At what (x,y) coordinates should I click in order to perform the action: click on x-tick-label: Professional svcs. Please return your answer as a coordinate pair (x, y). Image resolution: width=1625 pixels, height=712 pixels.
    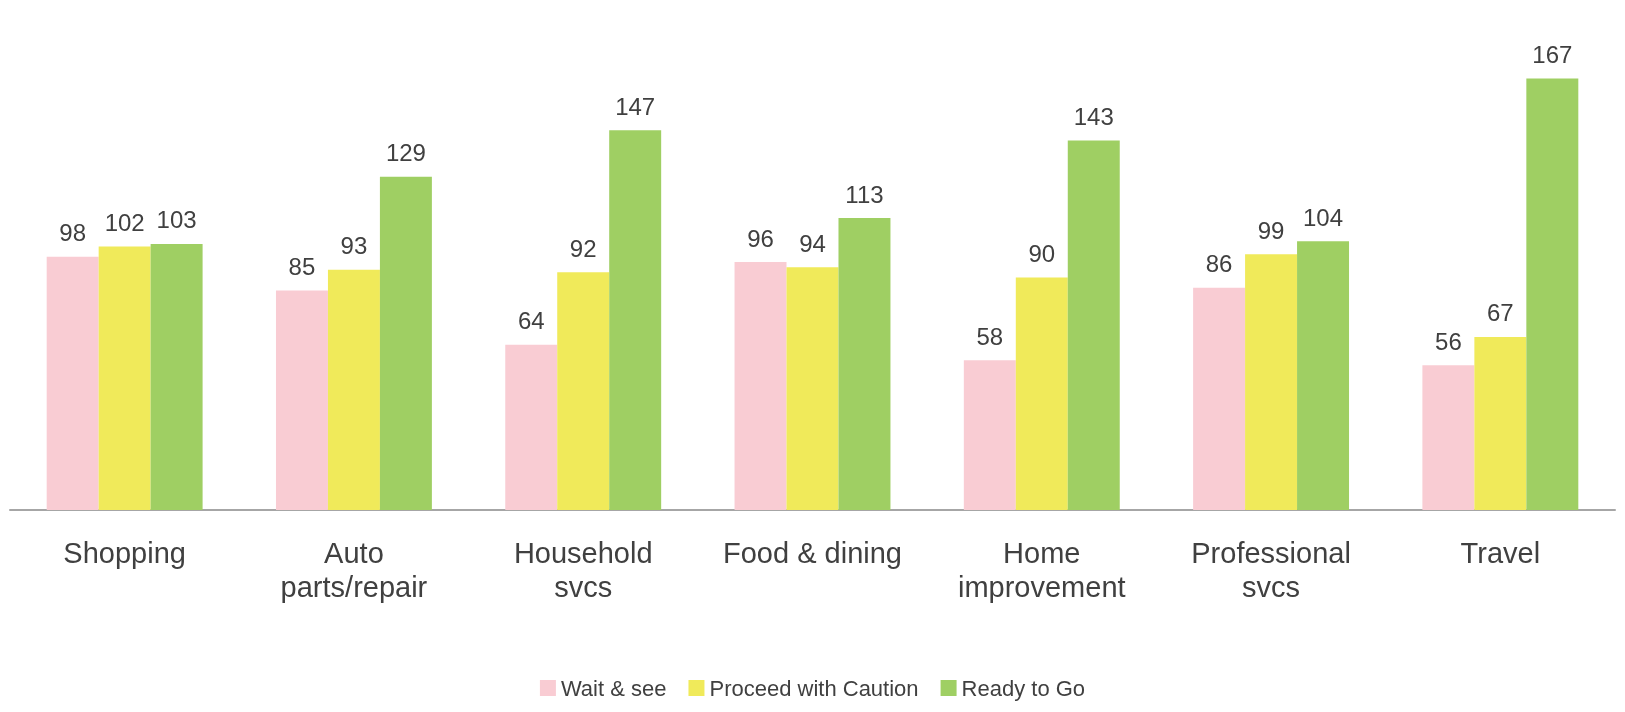
    Looking at the image, I should click on (1271, 570).